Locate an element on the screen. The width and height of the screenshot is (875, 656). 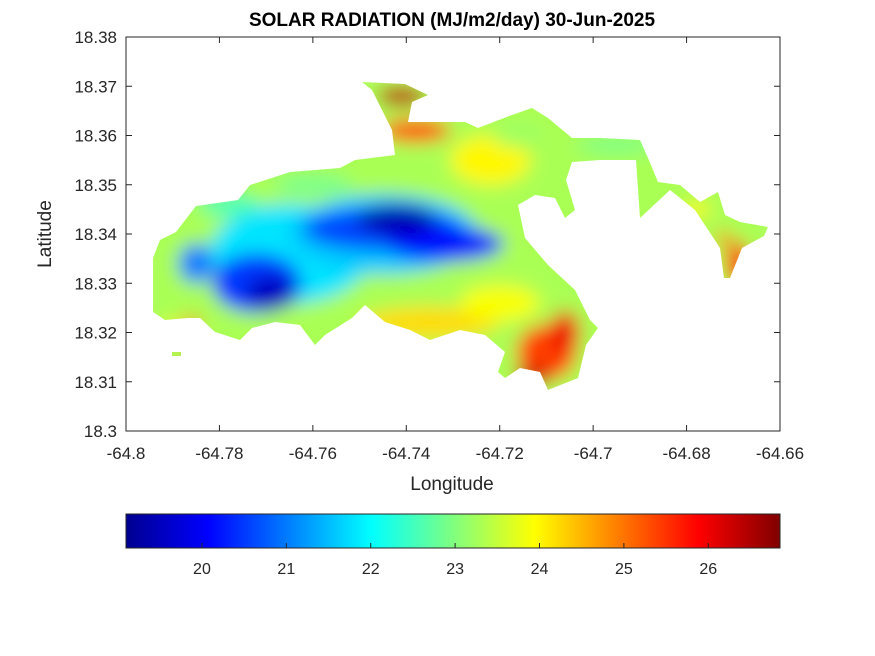
y-tick-label: 18.31 is located at coordinates (95, 382).